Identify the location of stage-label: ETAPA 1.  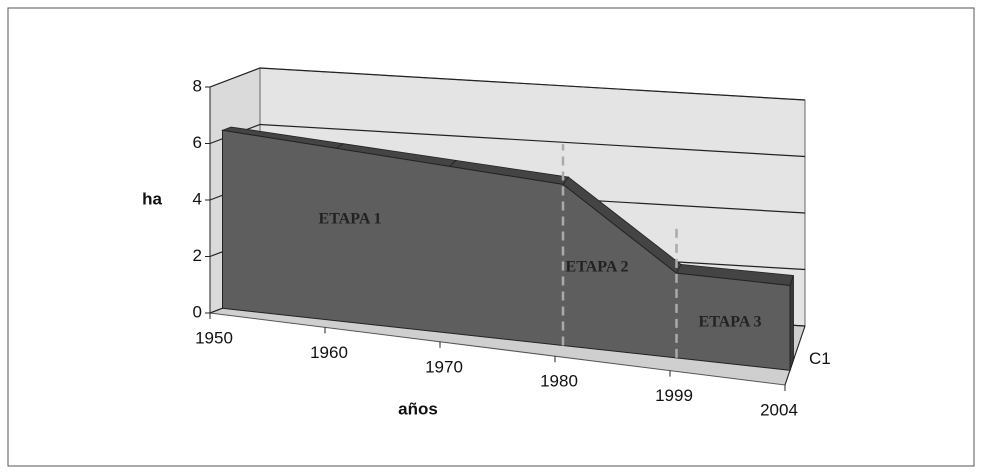
(350, 219).